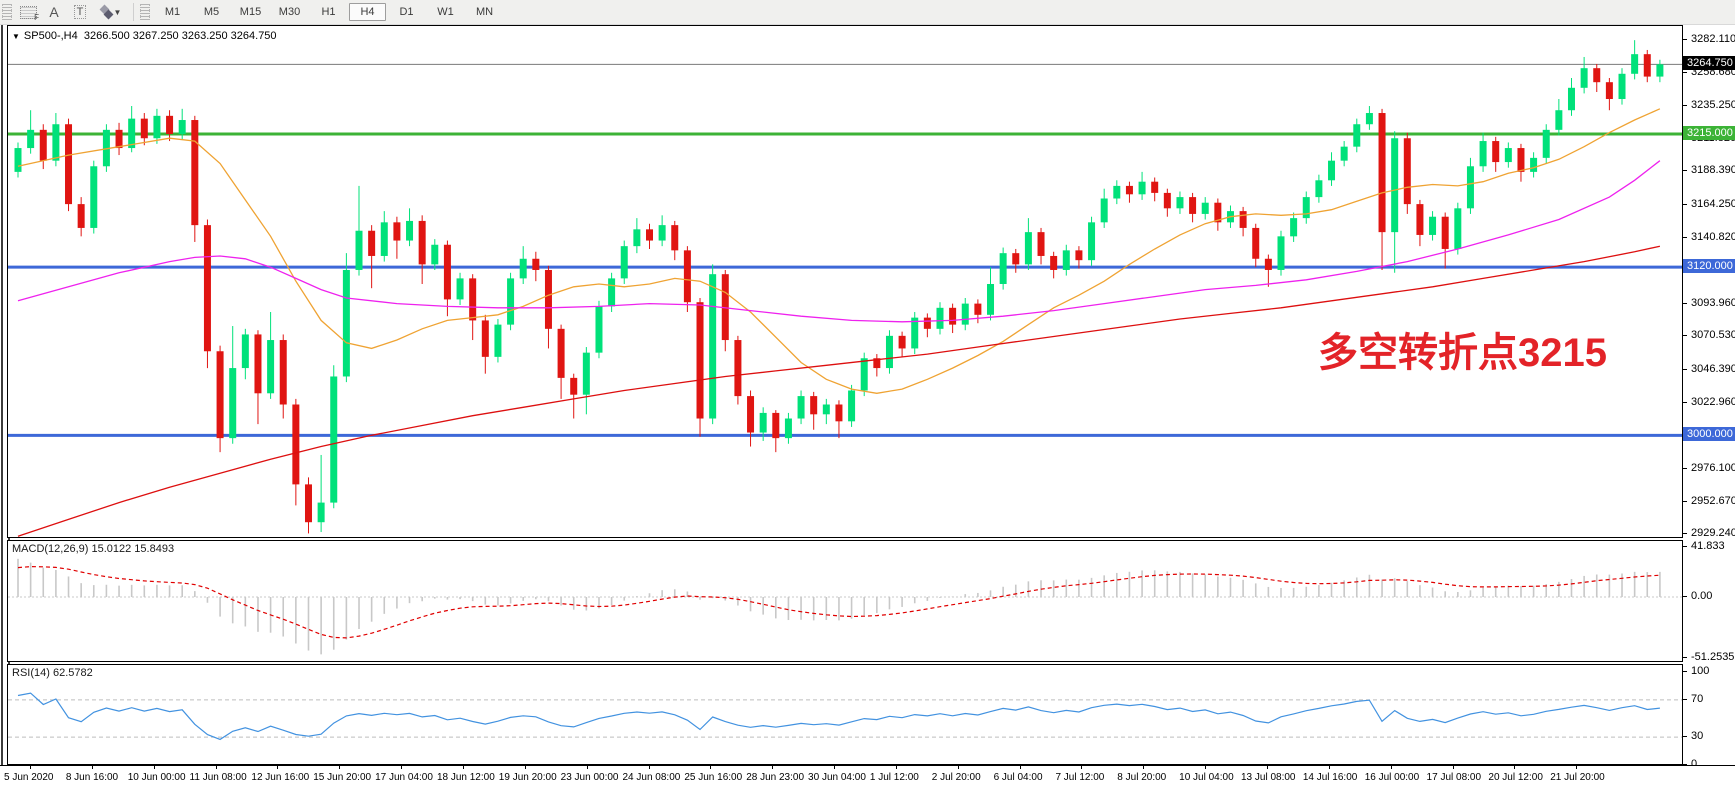 The height and width of the screenshot is (790, 1735). What do you see at coordinates (328, 12) in the screenshot?
I see `timeframe-H1: H1` at bounding box center [328, 12].